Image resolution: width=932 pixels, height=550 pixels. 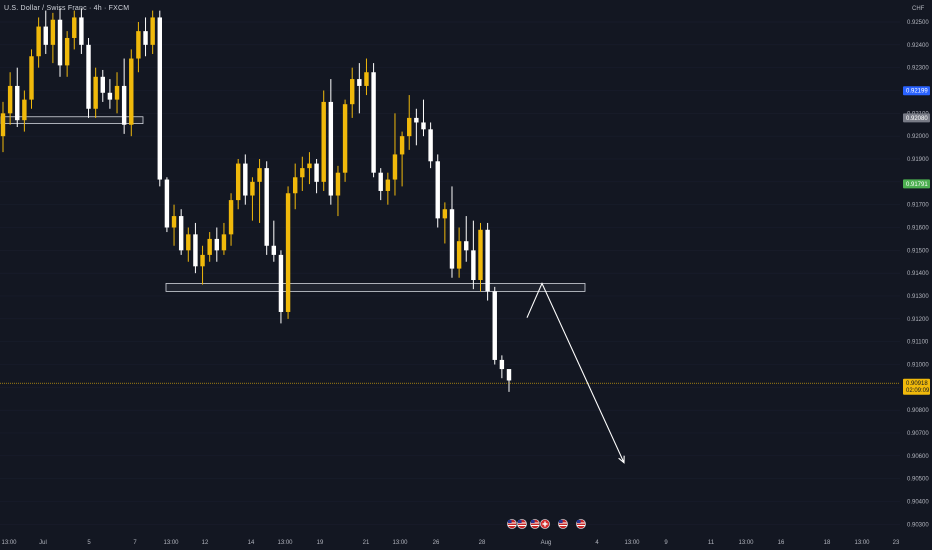 What do you see at coordinates (375, 287) in the screenshot?
I see `support-zone` at bounding box center [375, 287].